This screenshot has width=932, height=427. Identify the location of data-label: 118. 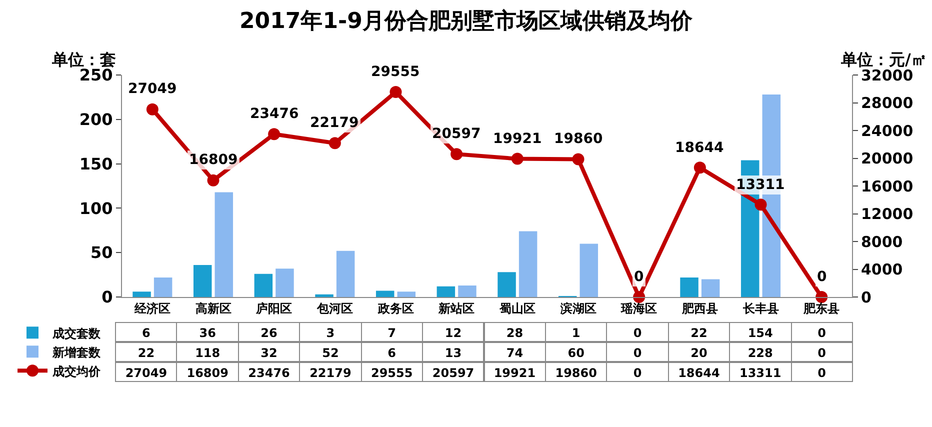
(207, 352).